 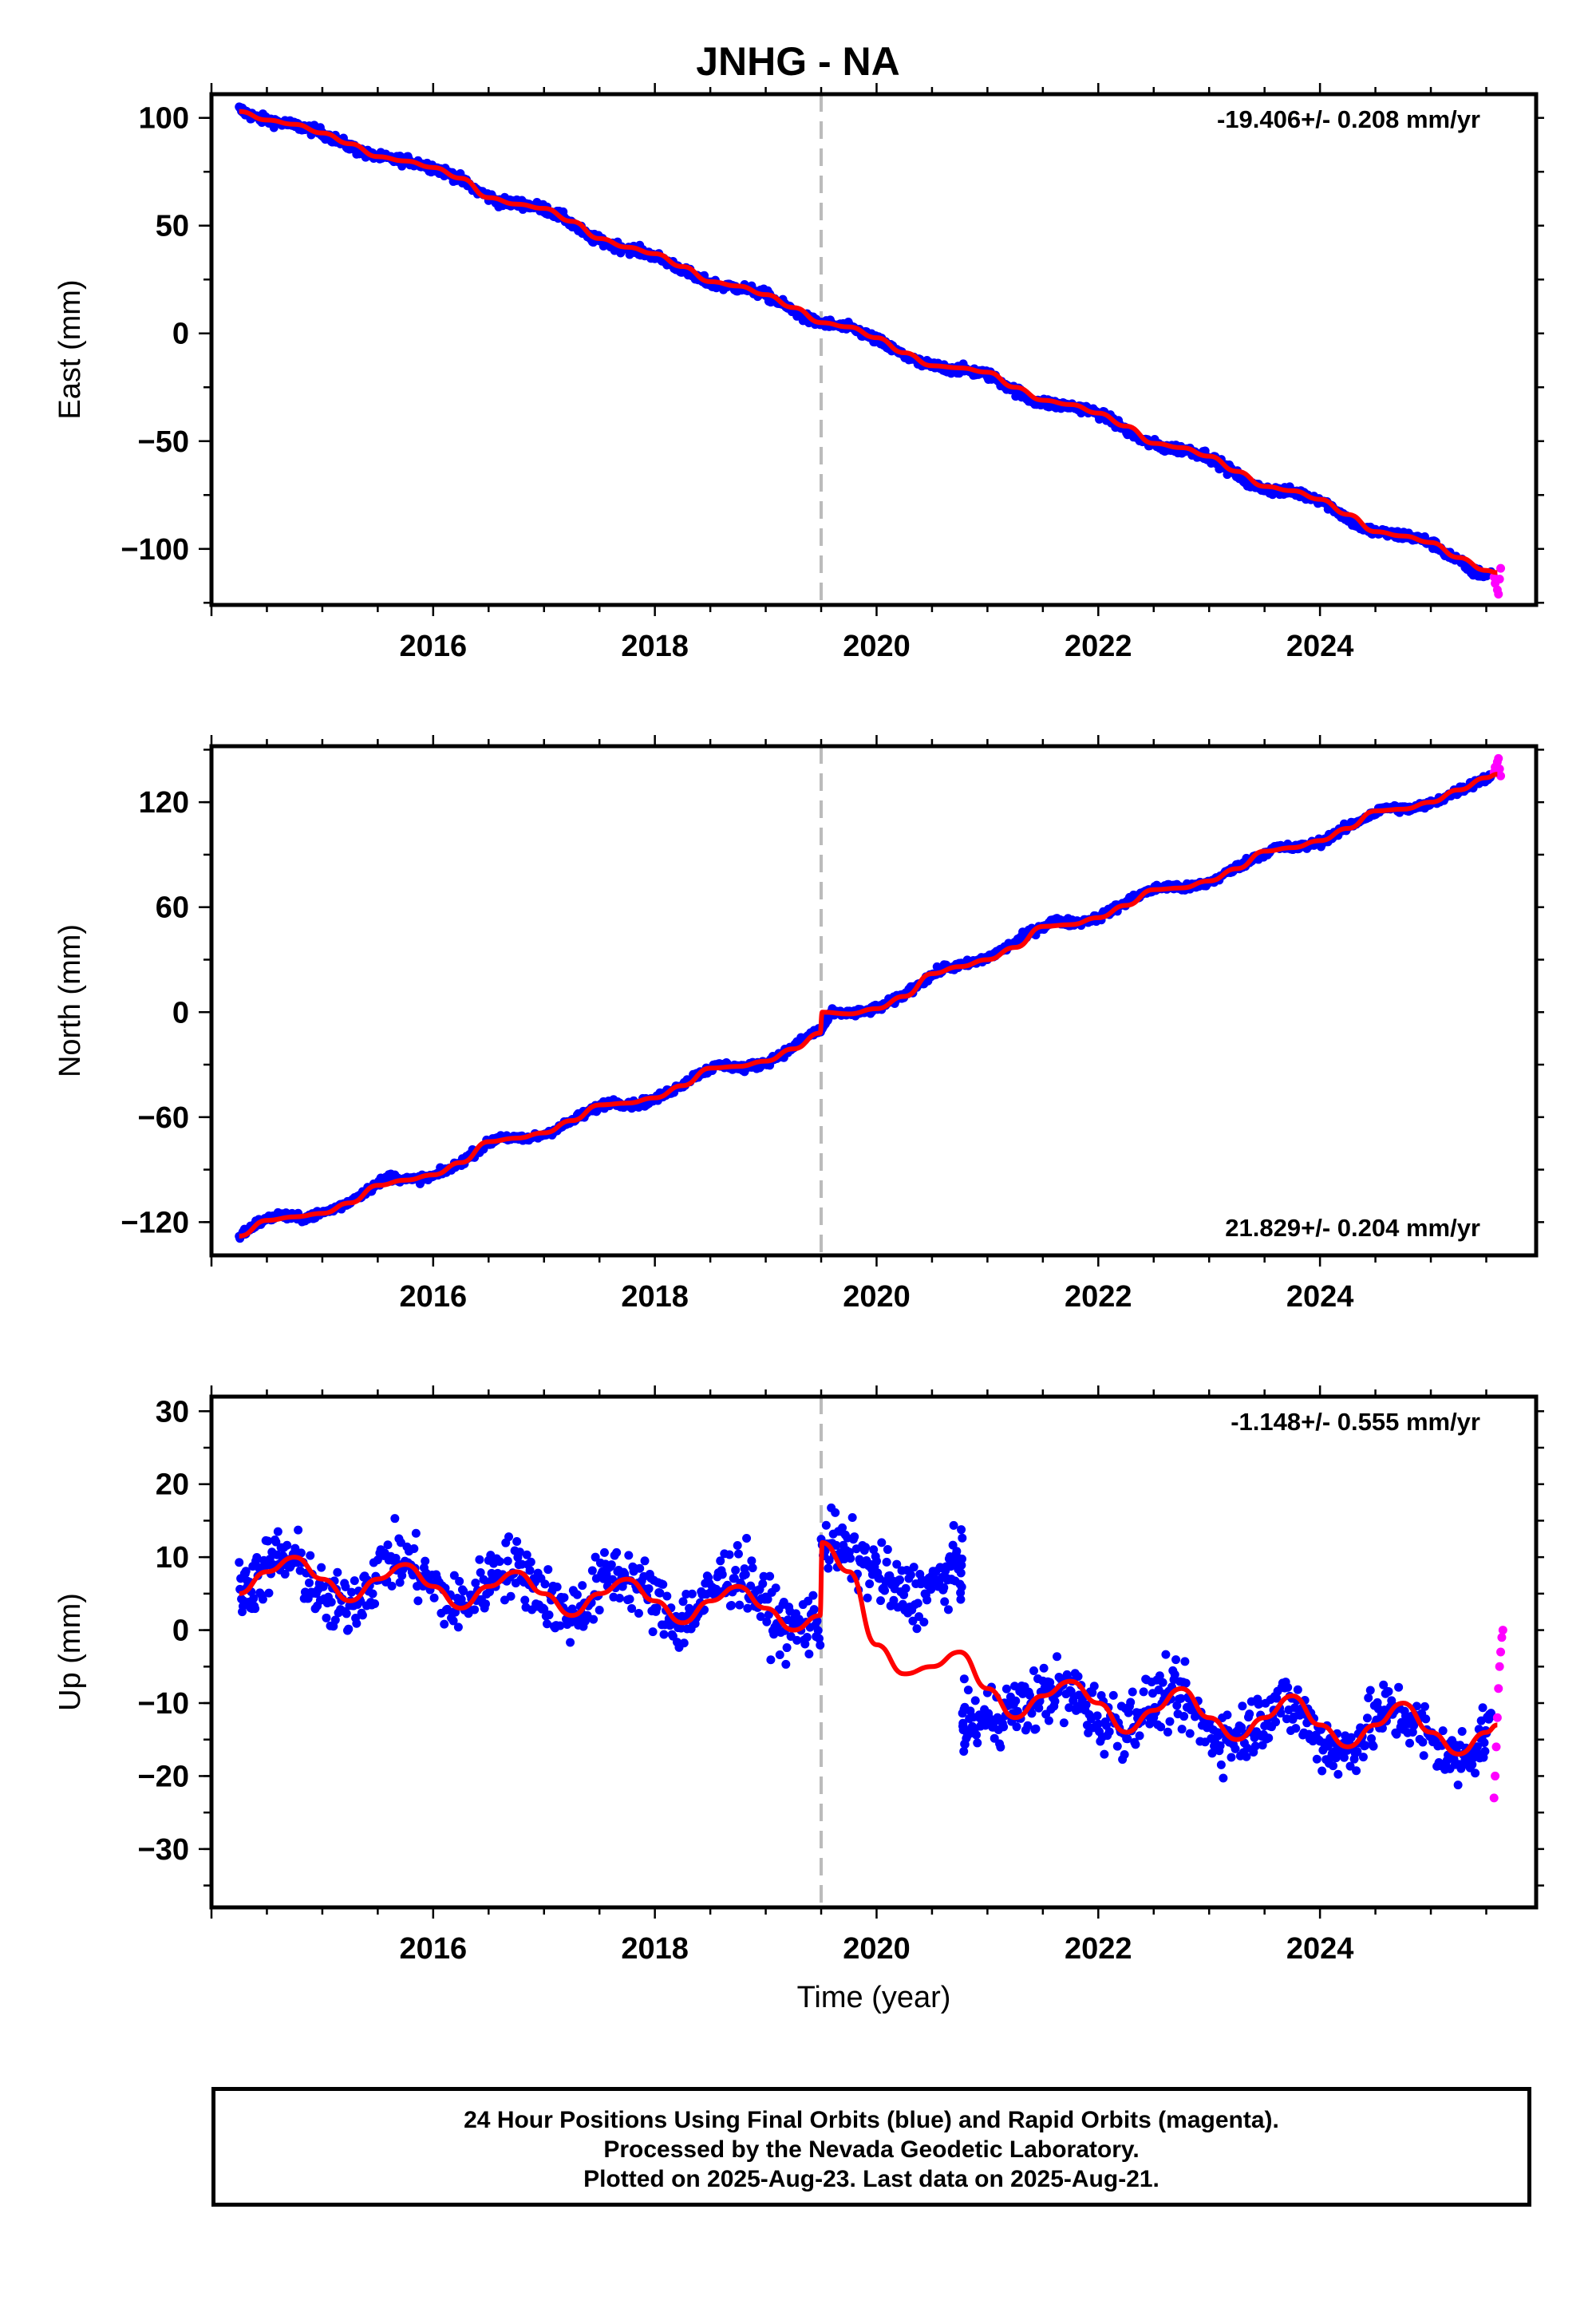 I want to click on up-rapid-points, so click(x=1498, y=1714).